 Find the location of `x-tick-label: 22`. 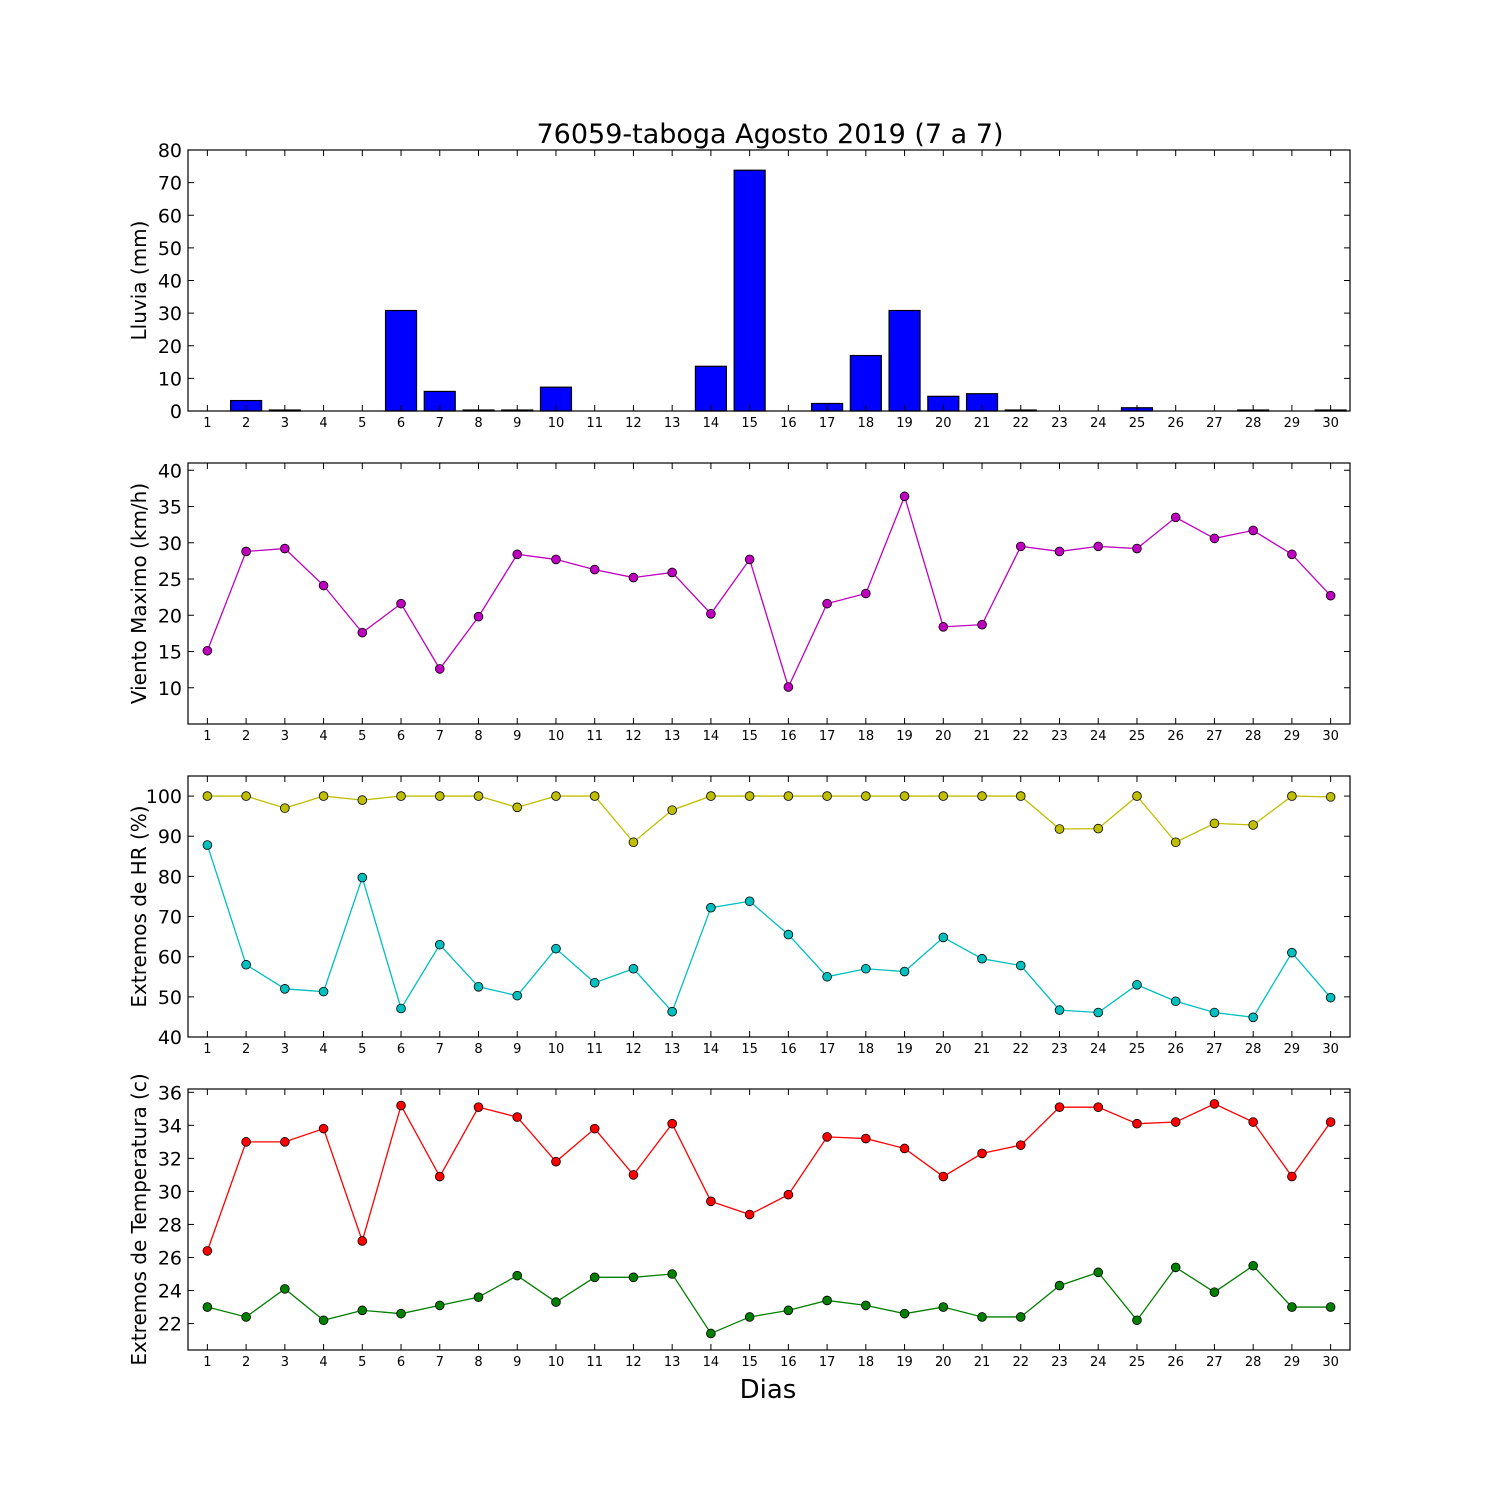

x-tick-label: 22 is located at coordinates (1020, 736).